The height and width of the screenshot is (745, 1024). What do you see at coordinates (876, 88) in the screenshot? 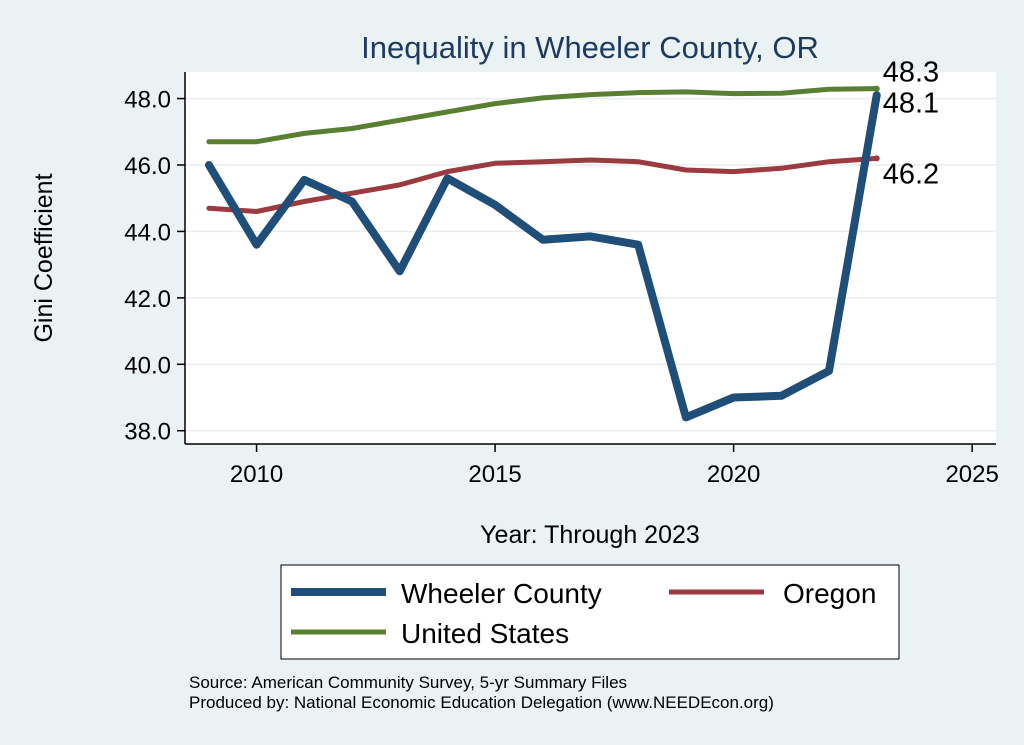
I see `end-point-us` at bounding box center [876, 88].